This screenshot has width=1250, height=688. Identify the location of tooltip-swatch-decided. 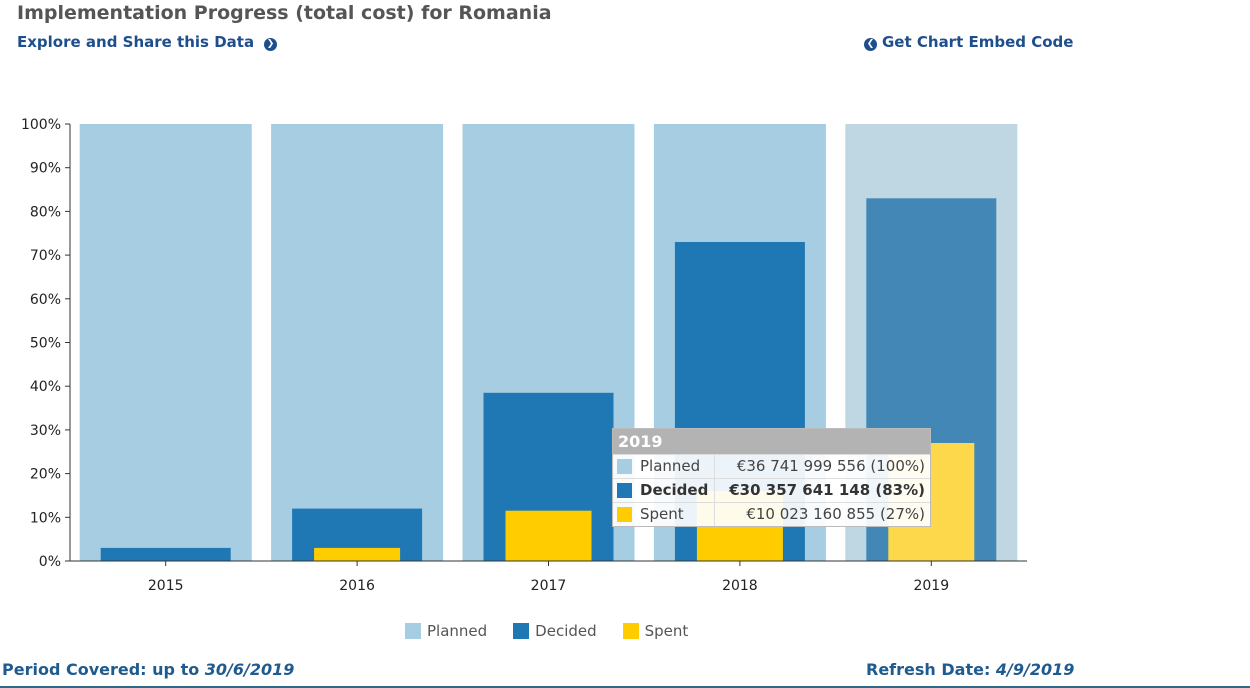
(624, 490).